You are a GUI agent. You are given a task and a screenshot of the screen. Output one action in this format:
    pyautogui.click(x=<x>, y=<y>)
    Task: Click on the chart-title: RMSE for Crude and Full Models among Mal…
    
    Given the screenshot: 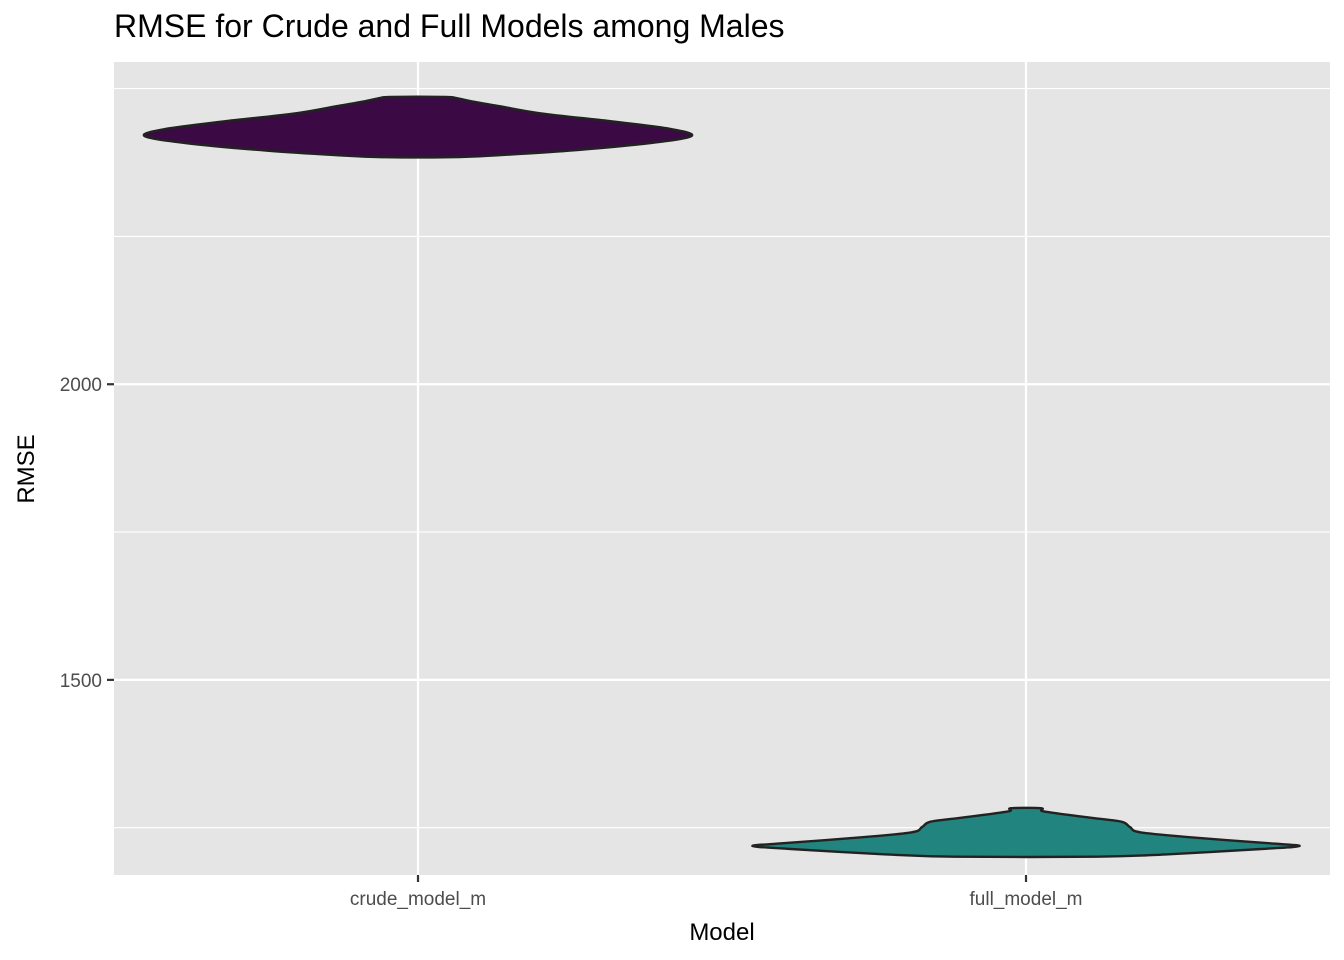 What is the action you would take?
    pyautogui.click(x=449, y=26)
    